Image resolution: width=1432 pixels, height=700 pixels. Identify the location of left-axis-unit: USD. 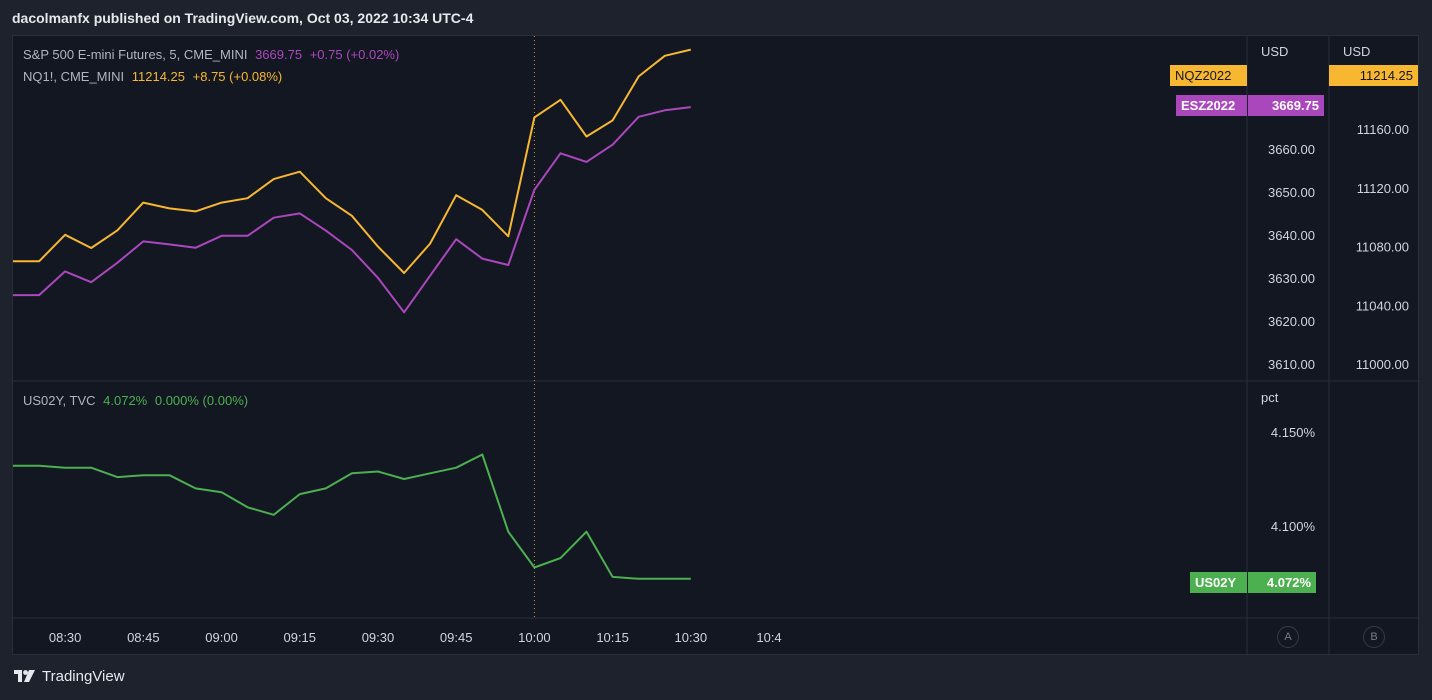
(1275, 51).